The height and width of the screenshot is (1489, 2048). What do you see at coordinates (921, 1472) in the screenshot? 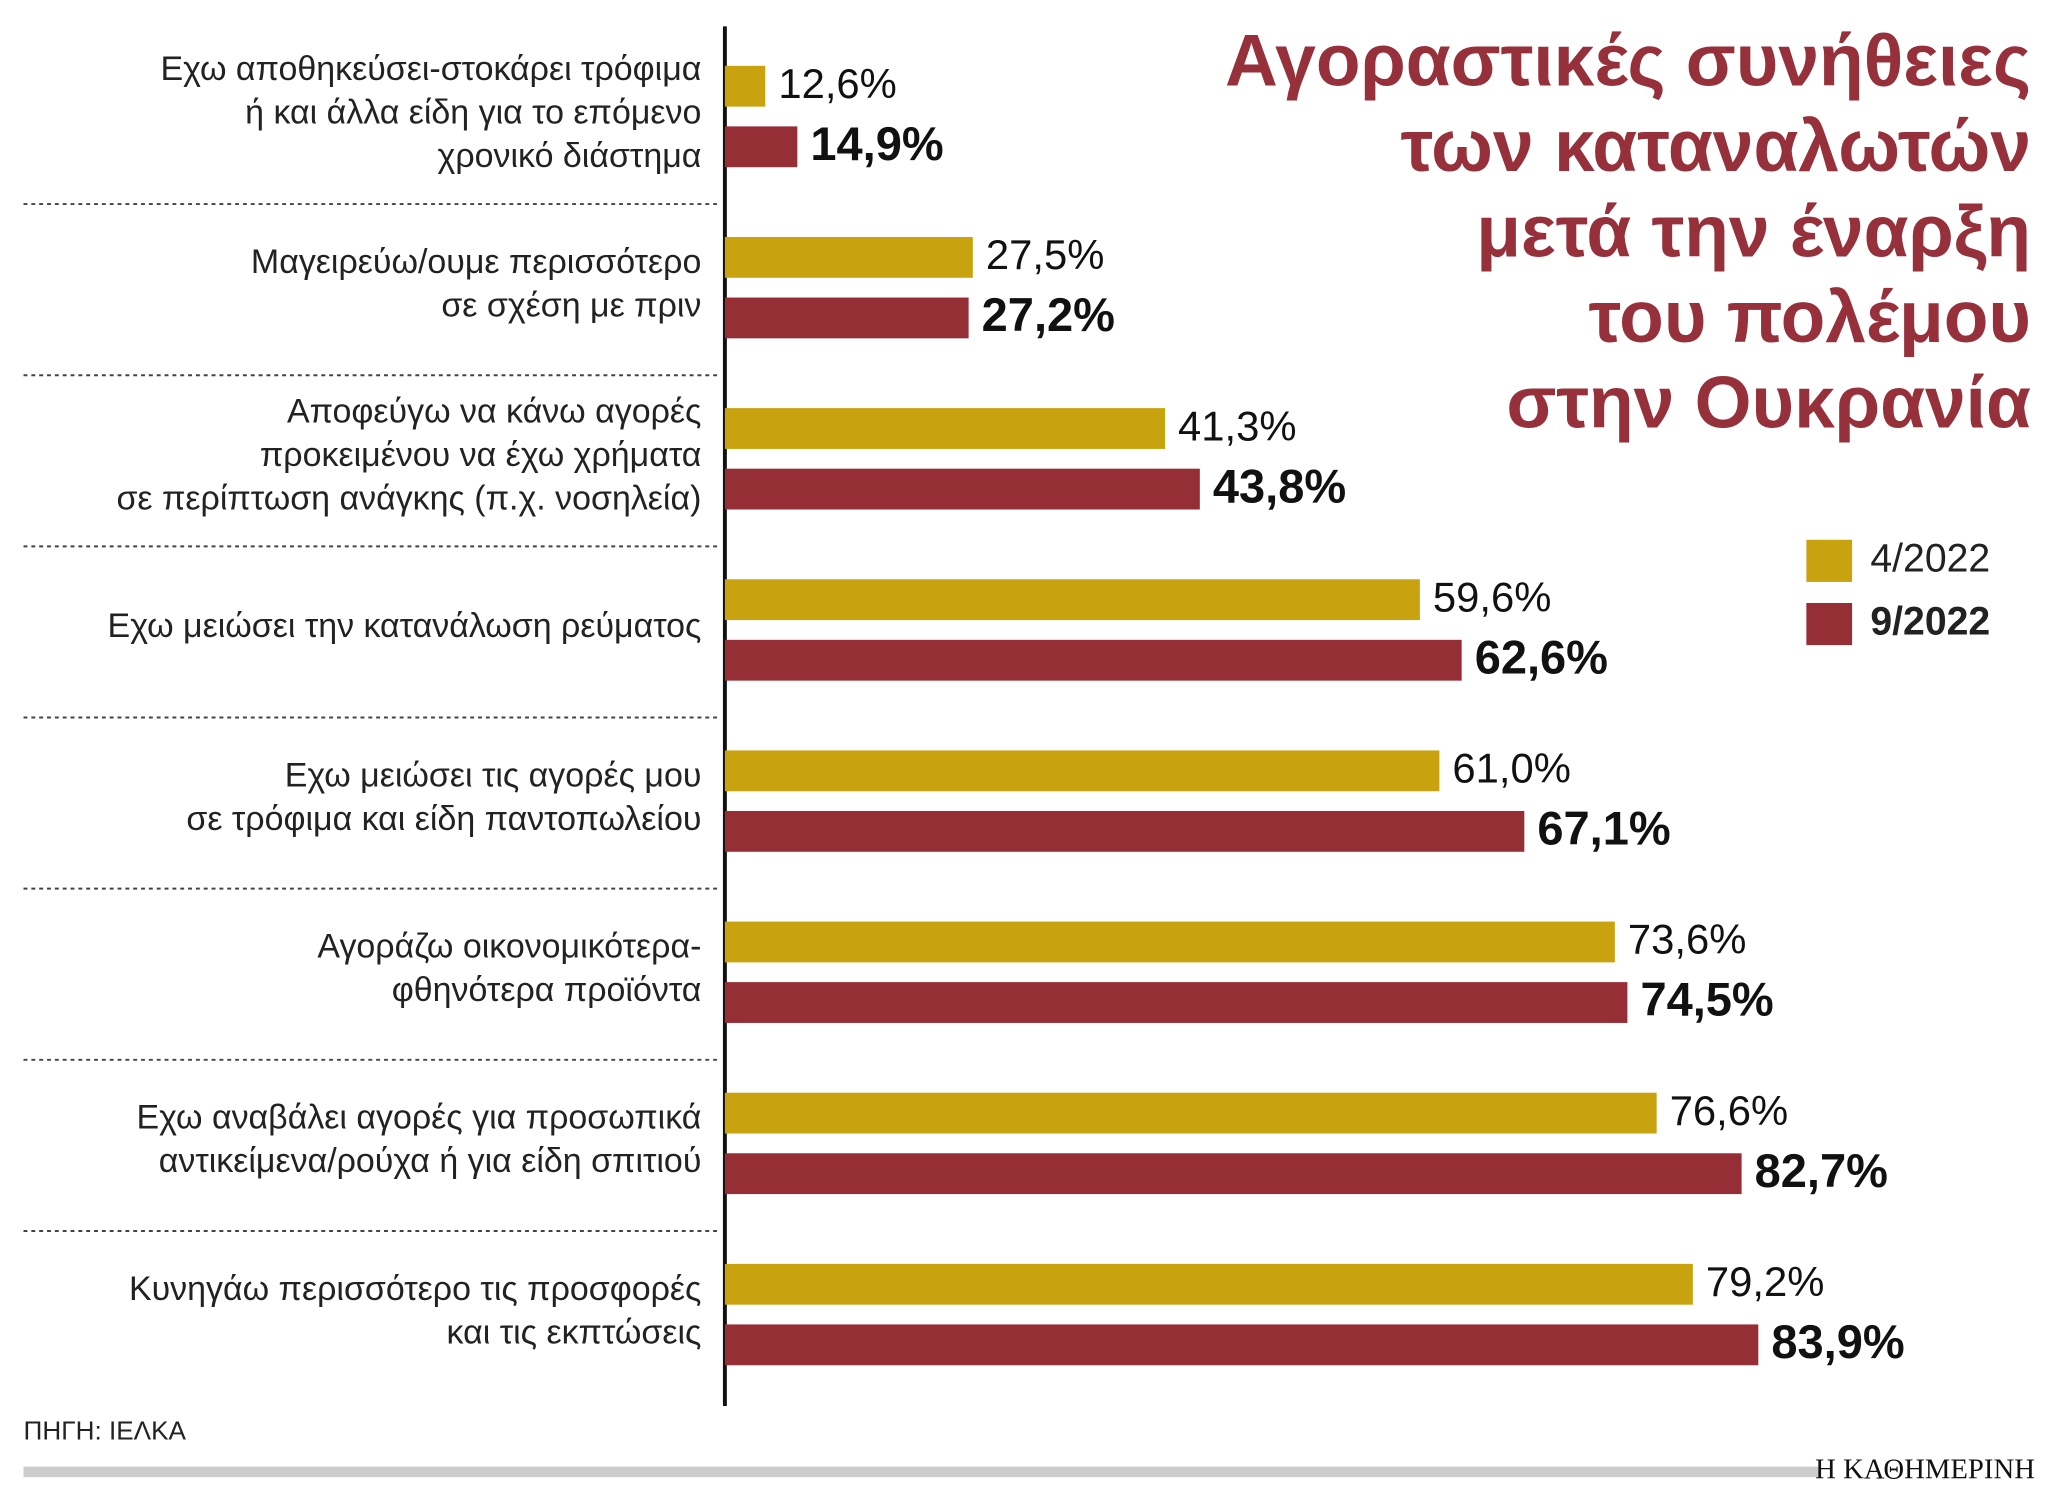
I see `footer-bar` at bounding box center [921, 1472].